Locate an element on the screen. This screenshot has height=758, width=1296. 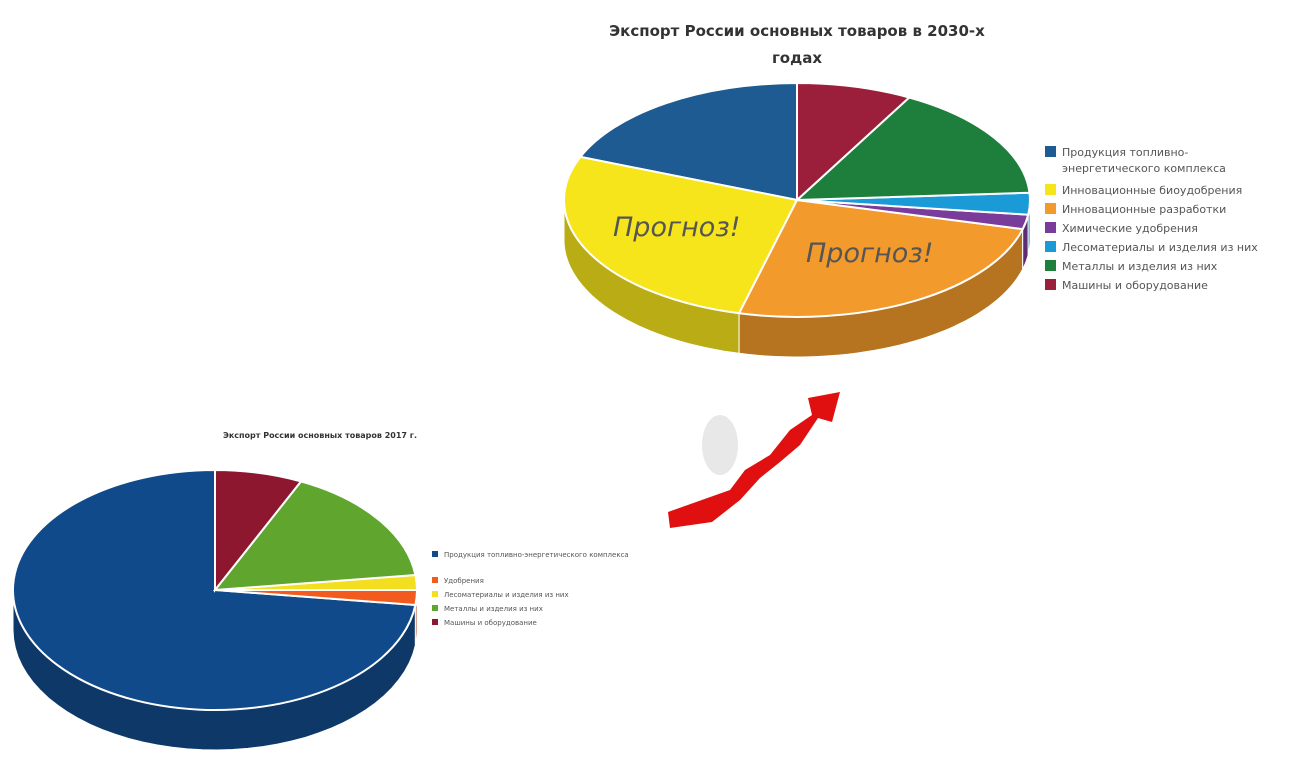
figure-decoration is located at coordinates (720, 445).